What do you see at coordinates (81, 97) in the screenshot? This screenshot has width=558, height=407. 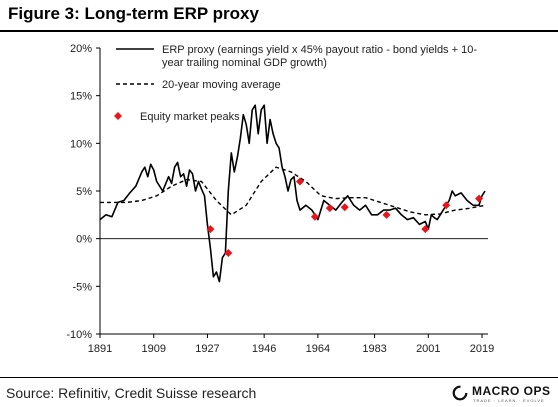 I see `y-tick-label: 15%` at bounding box center [81, 97].